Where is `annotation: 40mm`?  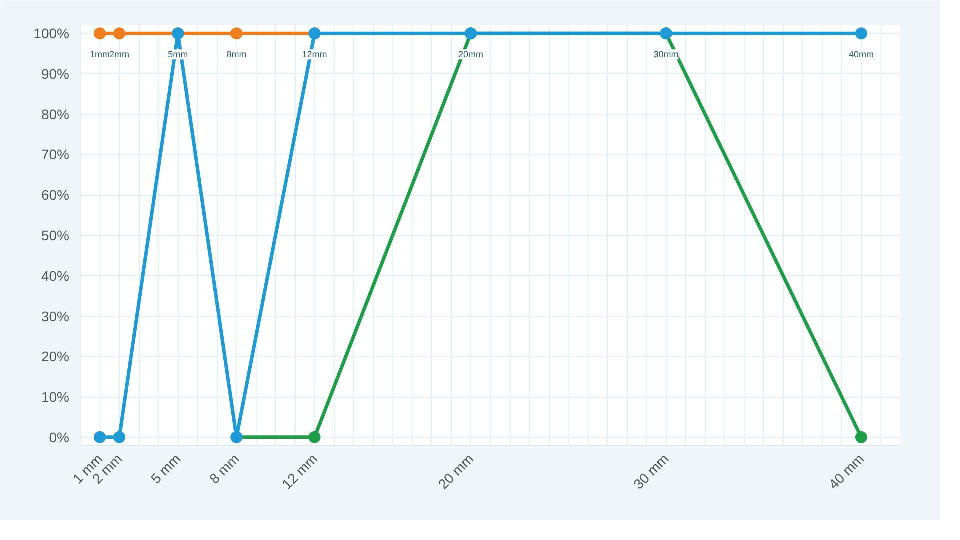
annotation: 40mm is located at coordinates (861, 55).